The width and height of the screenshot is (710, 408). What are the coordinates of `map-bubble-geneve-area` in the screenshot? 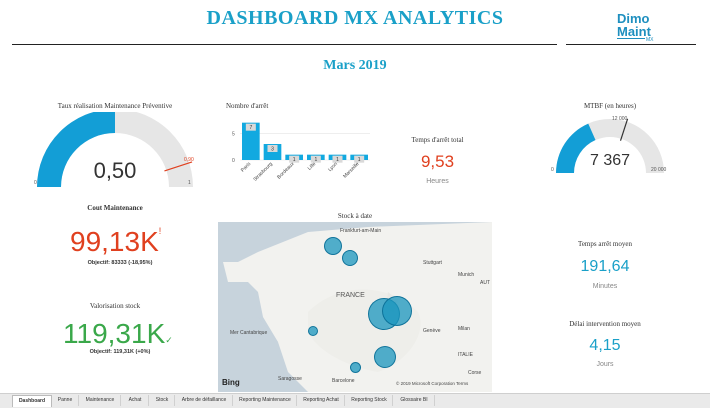 It's located at (397, 311).